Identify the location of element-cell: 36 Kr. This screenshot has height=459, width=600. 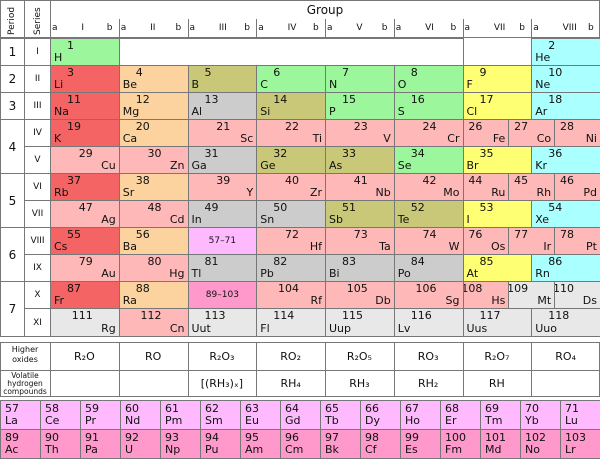
(565, 160).